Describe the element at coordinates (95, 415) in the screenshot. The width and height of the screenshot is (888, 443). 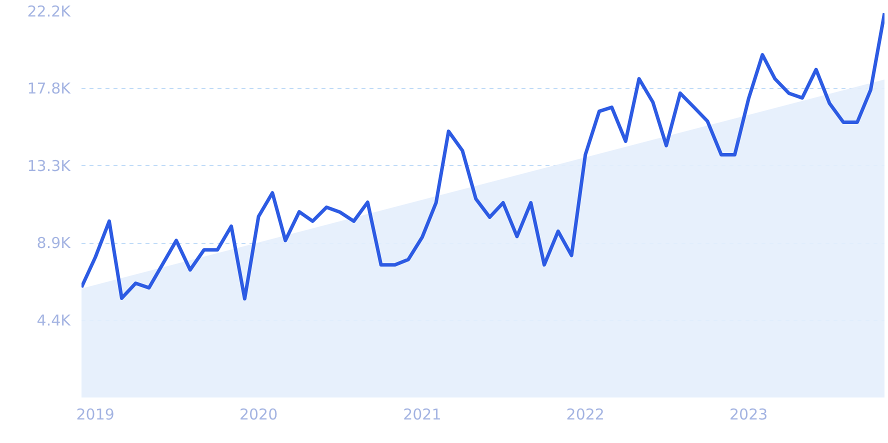
I see `x-tick-label: 2019` at that location.